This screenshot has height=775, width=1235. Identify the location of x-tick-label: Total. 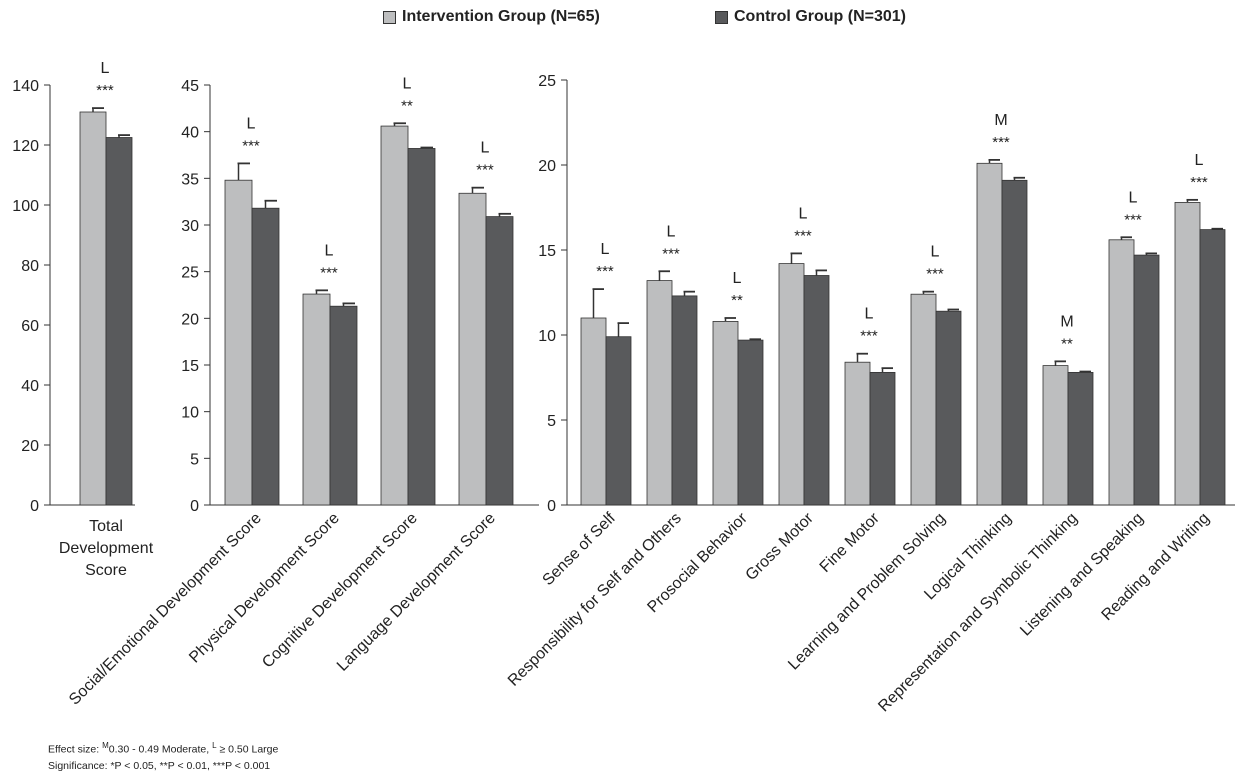
(106, 526).